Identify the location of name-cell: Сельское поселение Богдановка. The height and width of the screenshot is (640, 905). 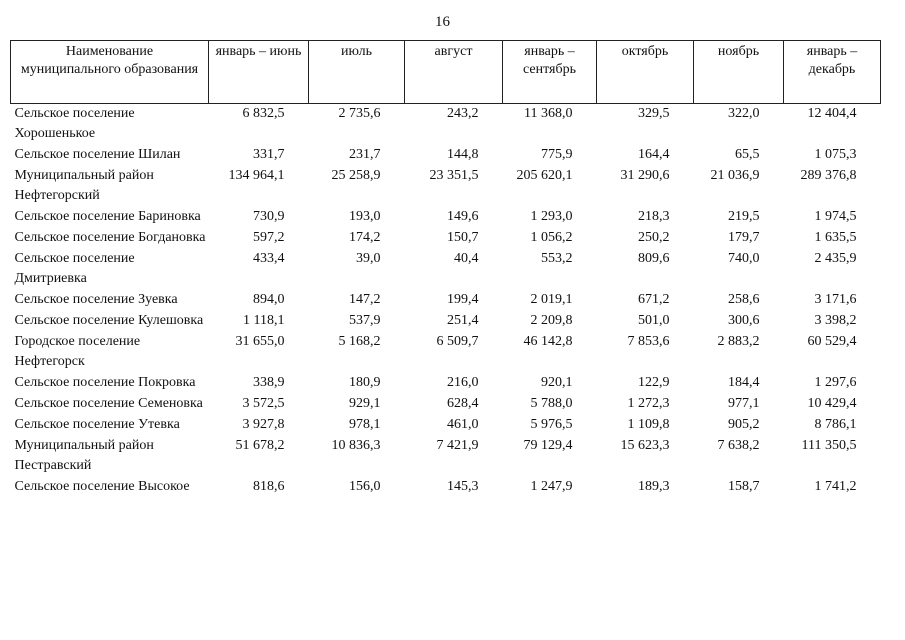
(110, 237).